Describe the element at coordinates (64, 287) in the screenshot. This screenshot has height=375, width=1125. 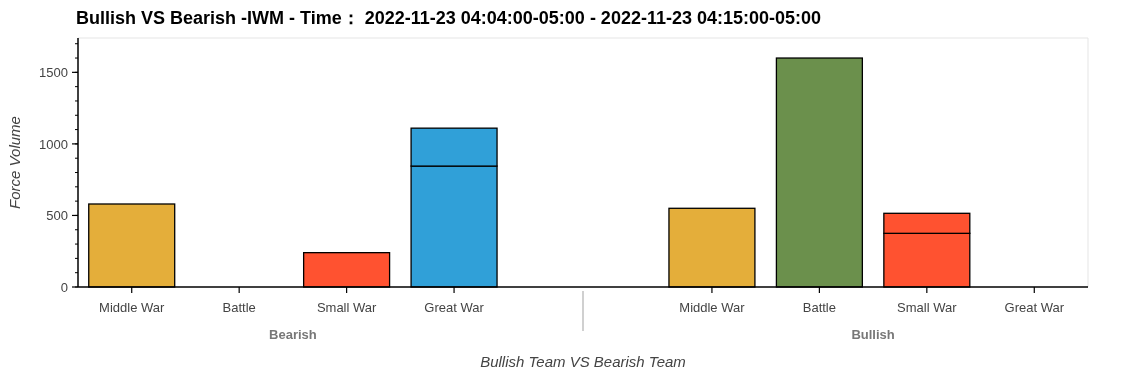
I see `y-tick-label: 0` at that location.